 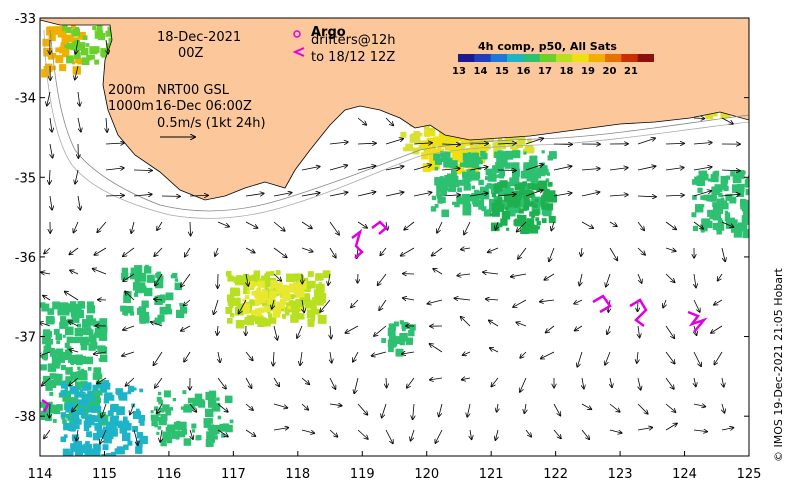 What do you see at coordinates (613, 58) in the screenshot?
I see `colorbar-swatch` at bounding box center [613, 58].